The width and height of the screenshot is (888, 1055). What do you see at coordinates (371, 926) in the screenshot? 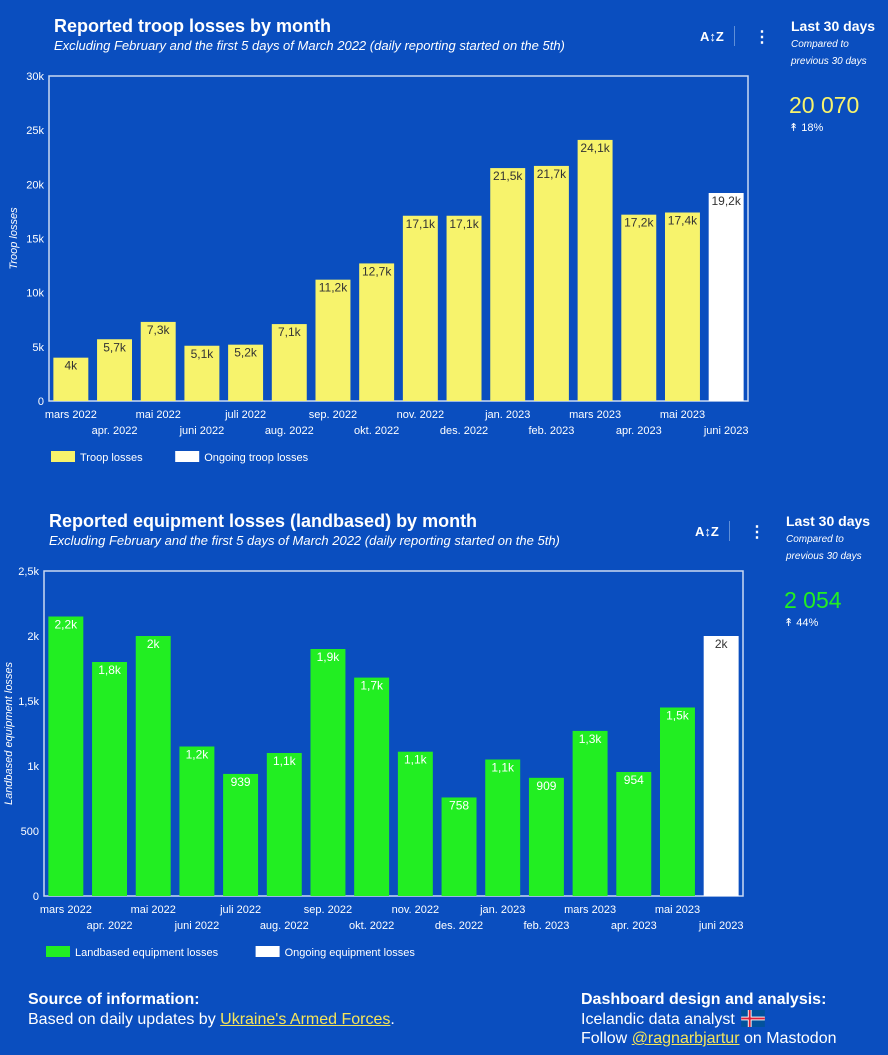
I see `equip-xtick-label: okt. 2022` at bounding box center [371, 926].